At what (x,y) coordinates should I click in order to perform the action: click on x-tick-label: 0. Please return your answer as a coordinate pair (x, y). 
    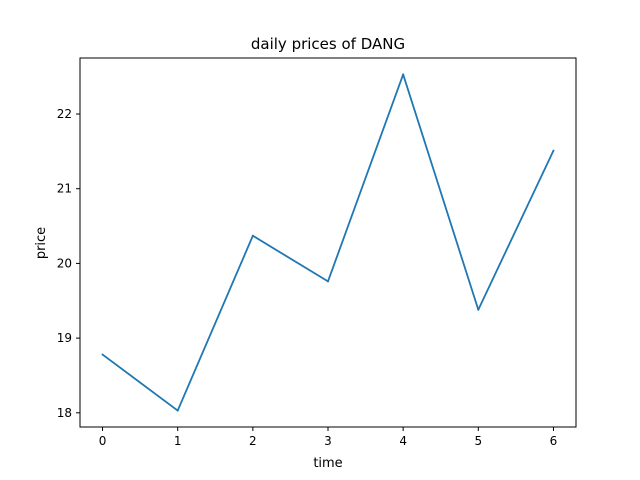
    Looking at the image, I should click on (103, 441).